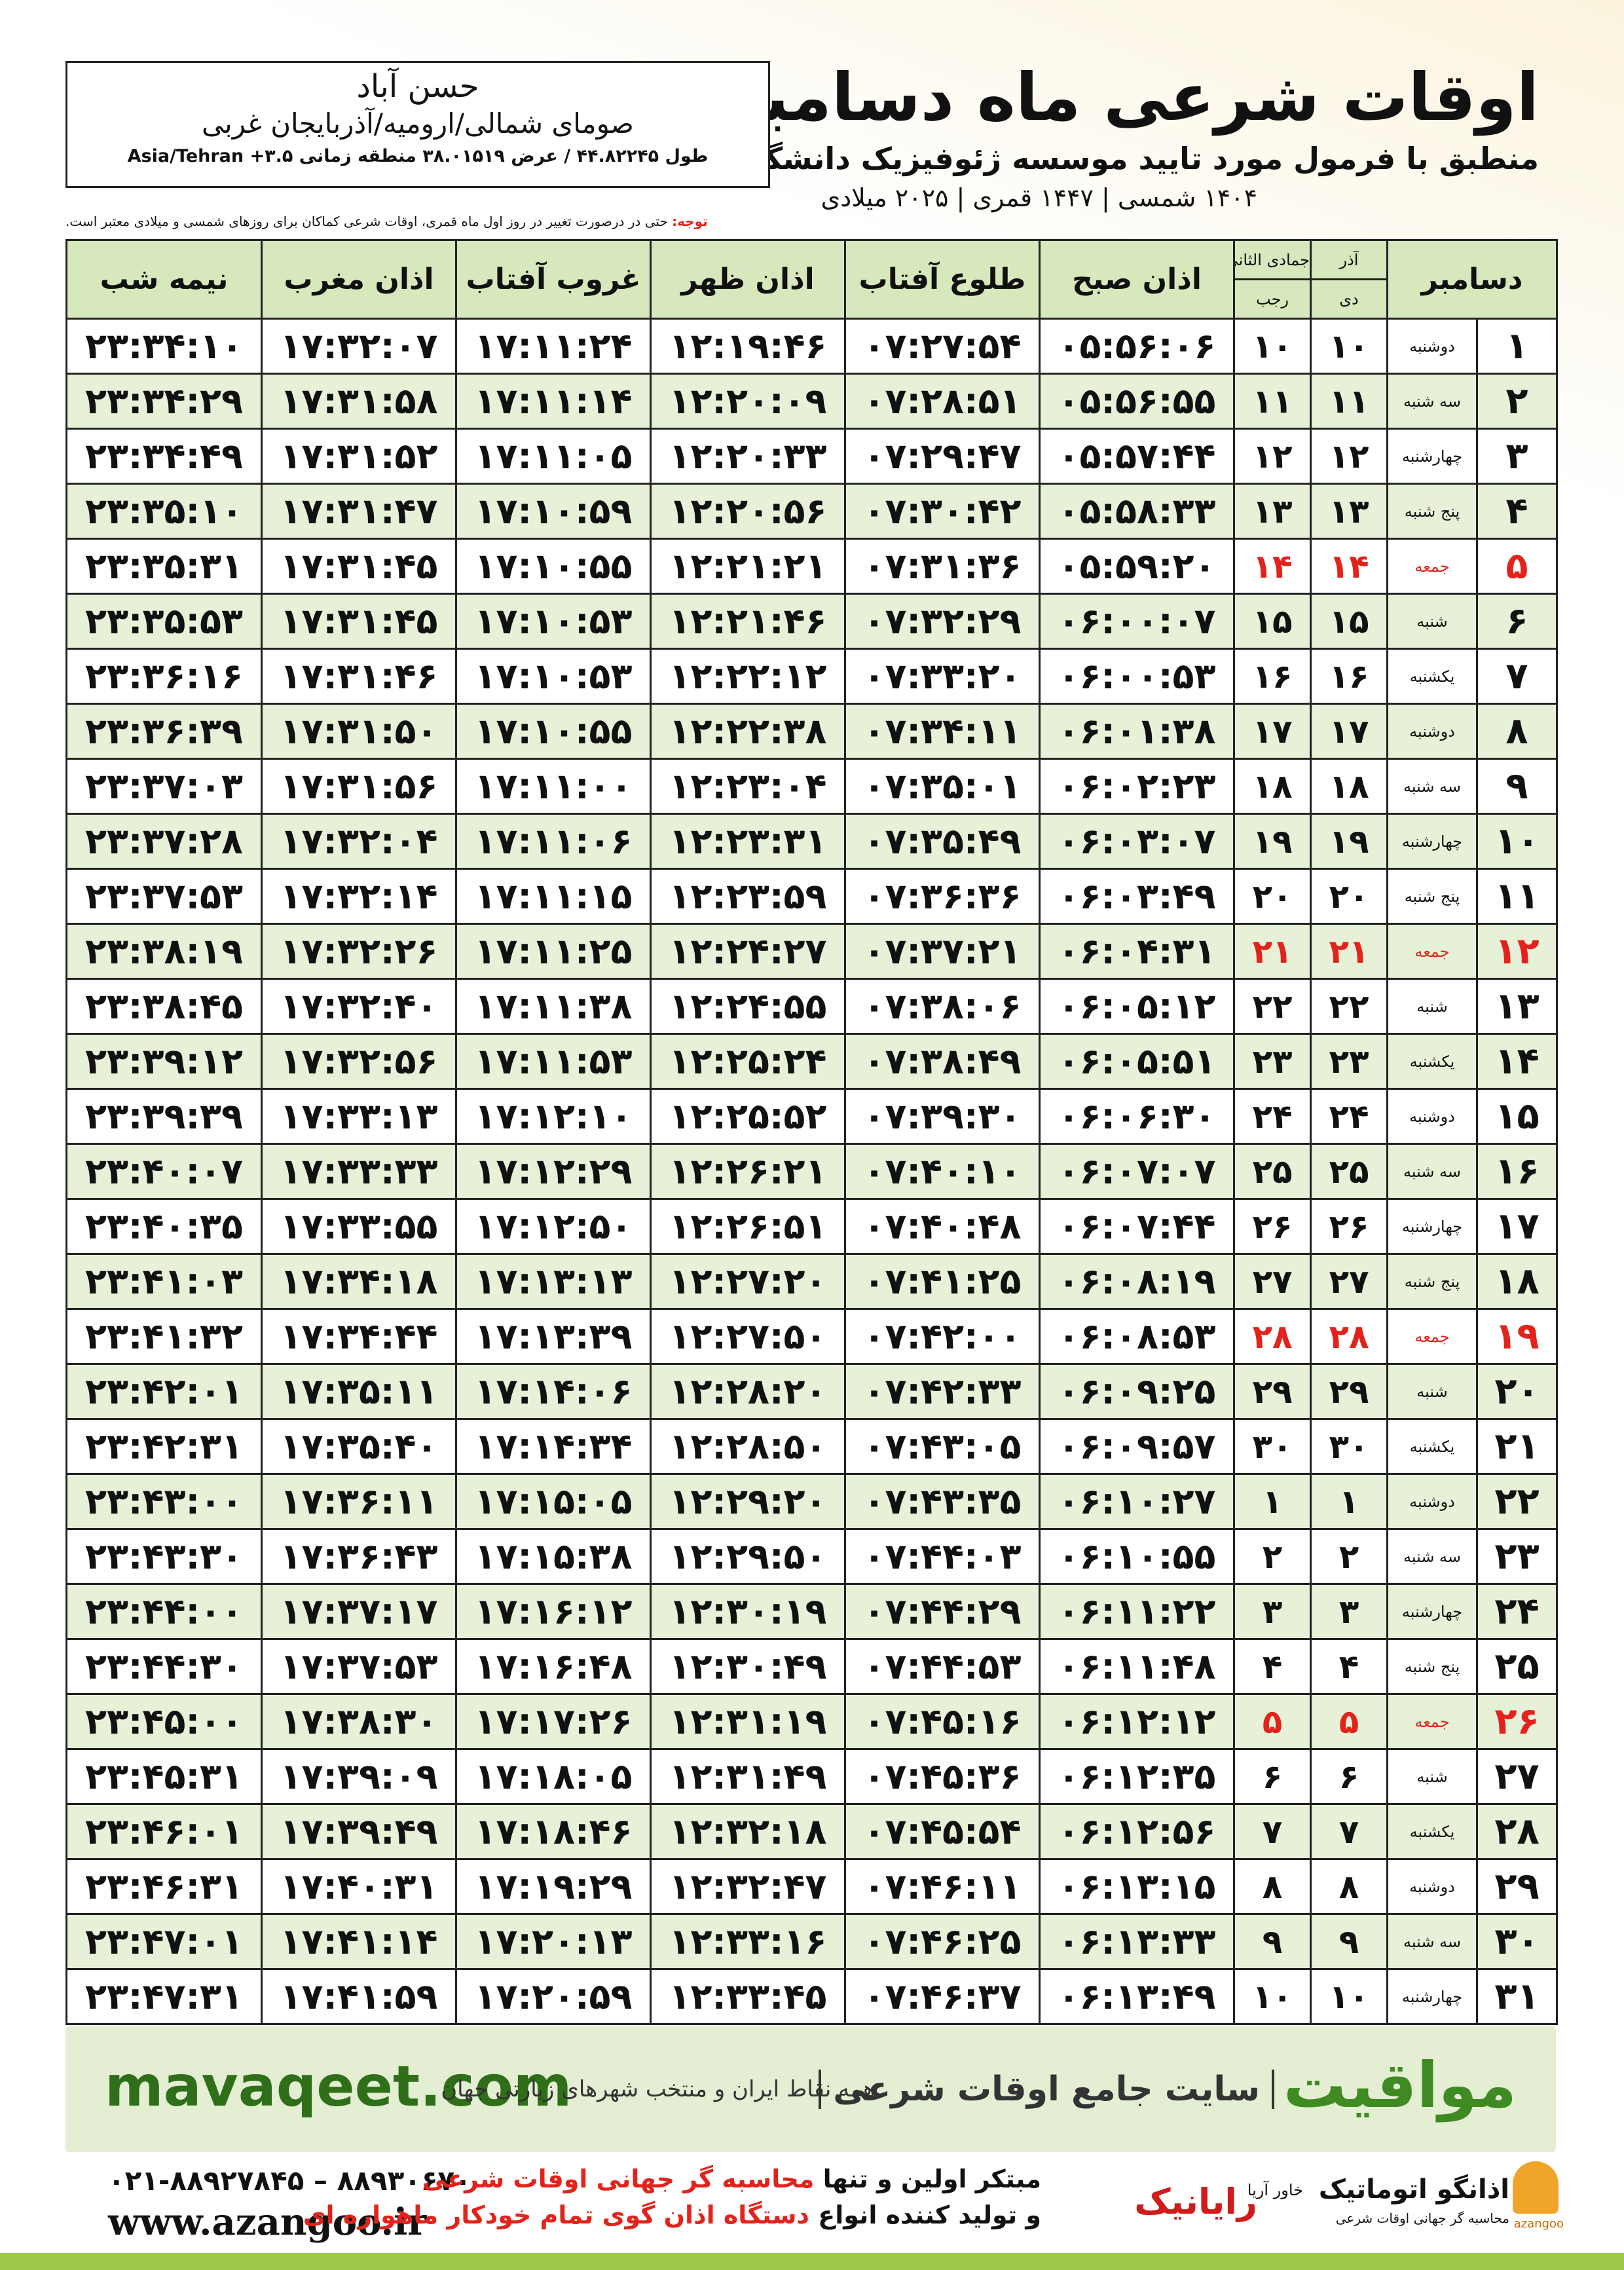  Describe the element at coordinates (1137, 841) in the screenshot. I see `time-cell: ۰۶:۰۳:۰۷` at that location.